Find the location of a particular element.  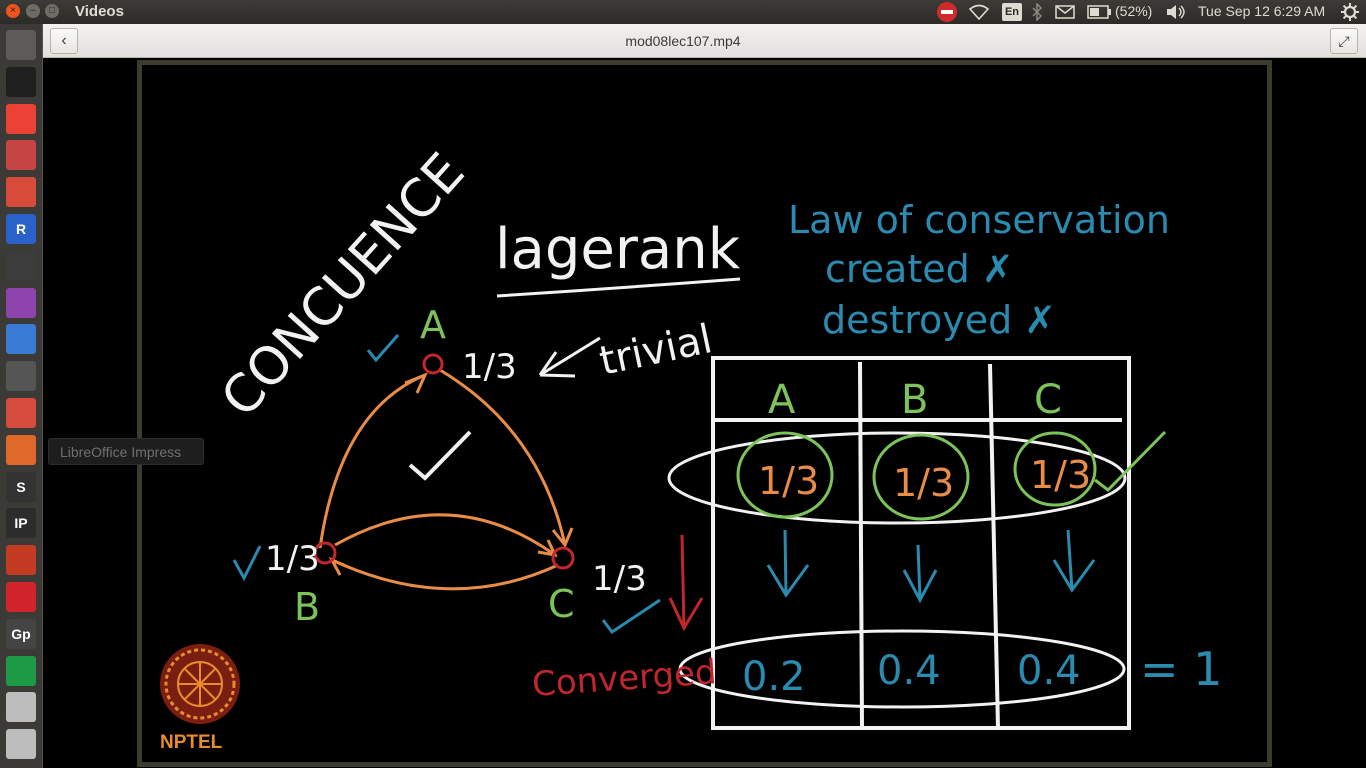

impress-icon is located at coordinates (21, 449).